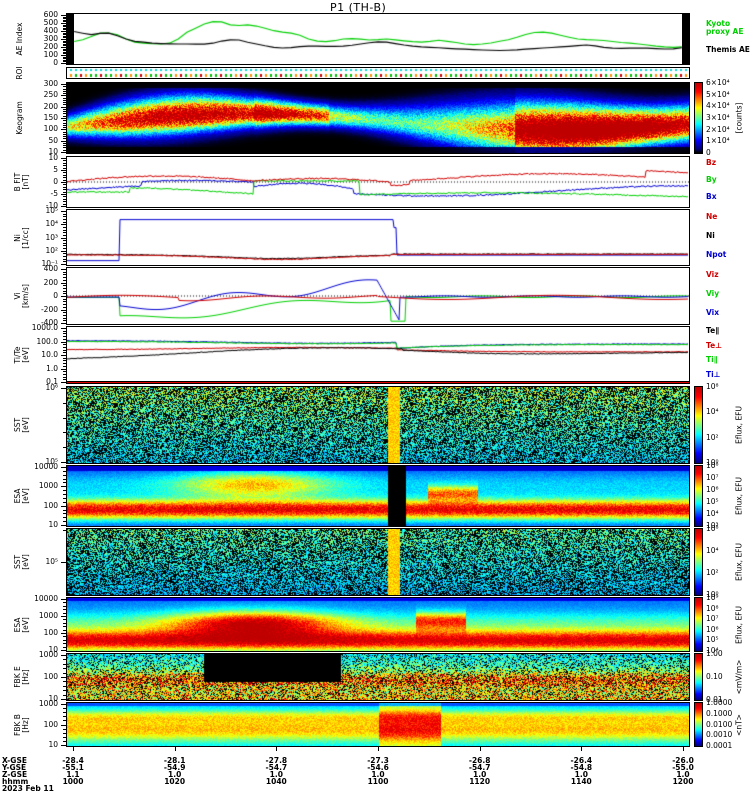 The image size is (750, 800). Describe the element at coordinates (378, 562) in the screenshot. I see `panel-sst-e` at that location.